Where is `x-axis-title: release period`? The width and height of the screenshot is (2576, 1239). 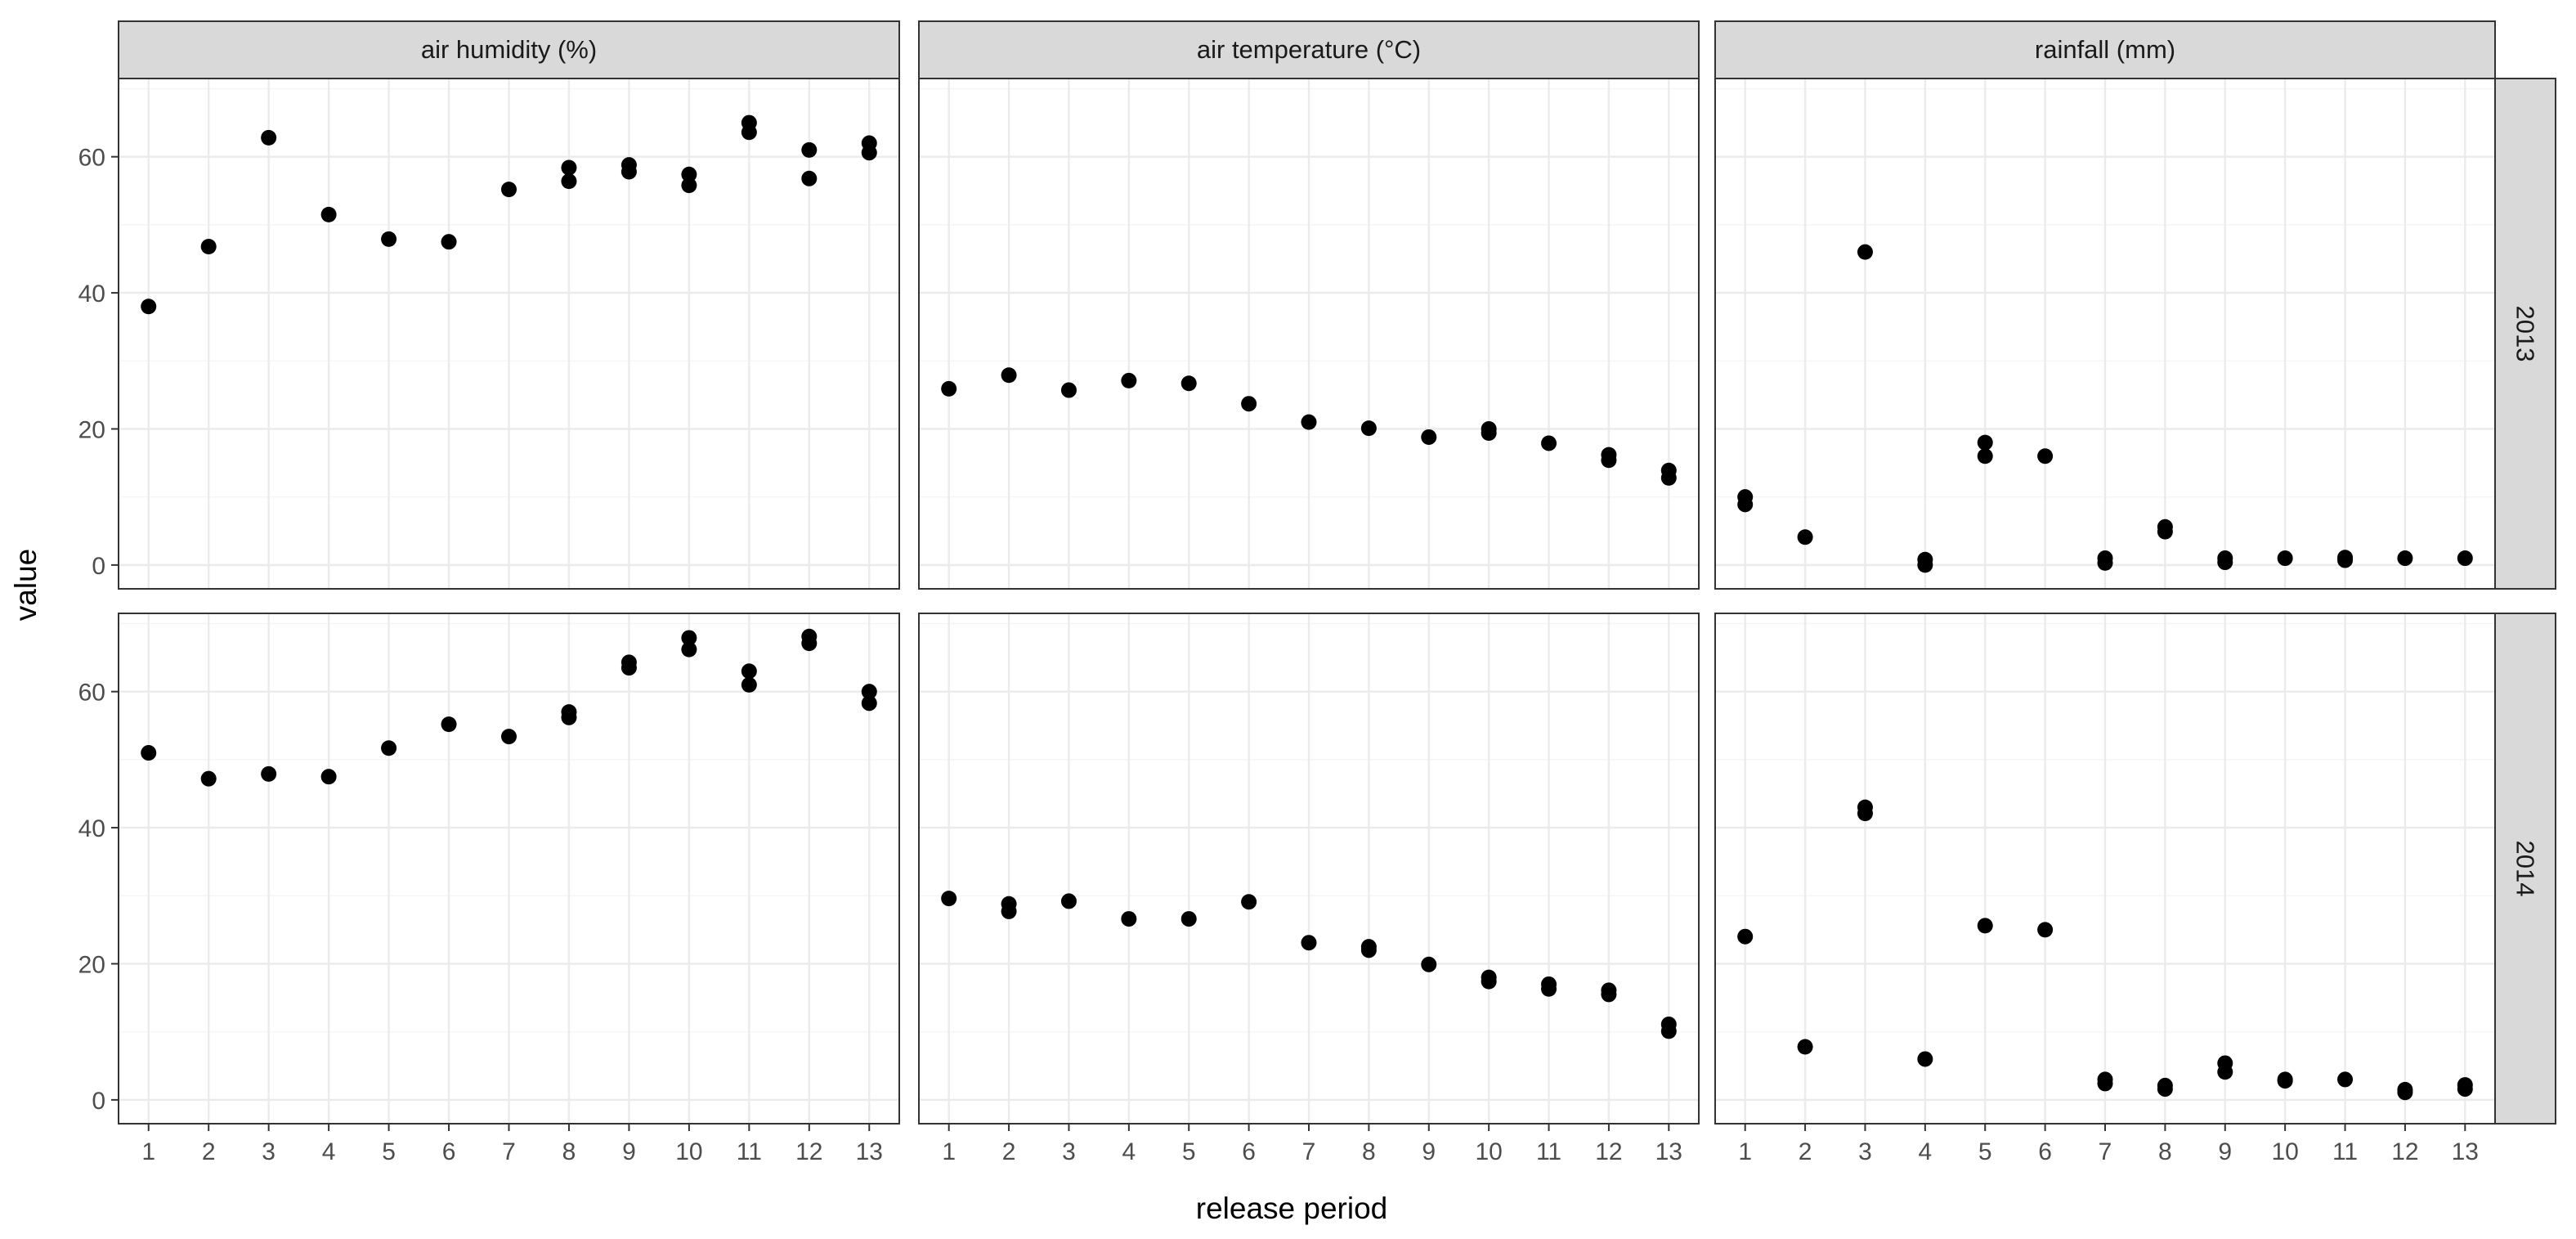 x-axis-title: release period is located at coordinates (1292, 1208).